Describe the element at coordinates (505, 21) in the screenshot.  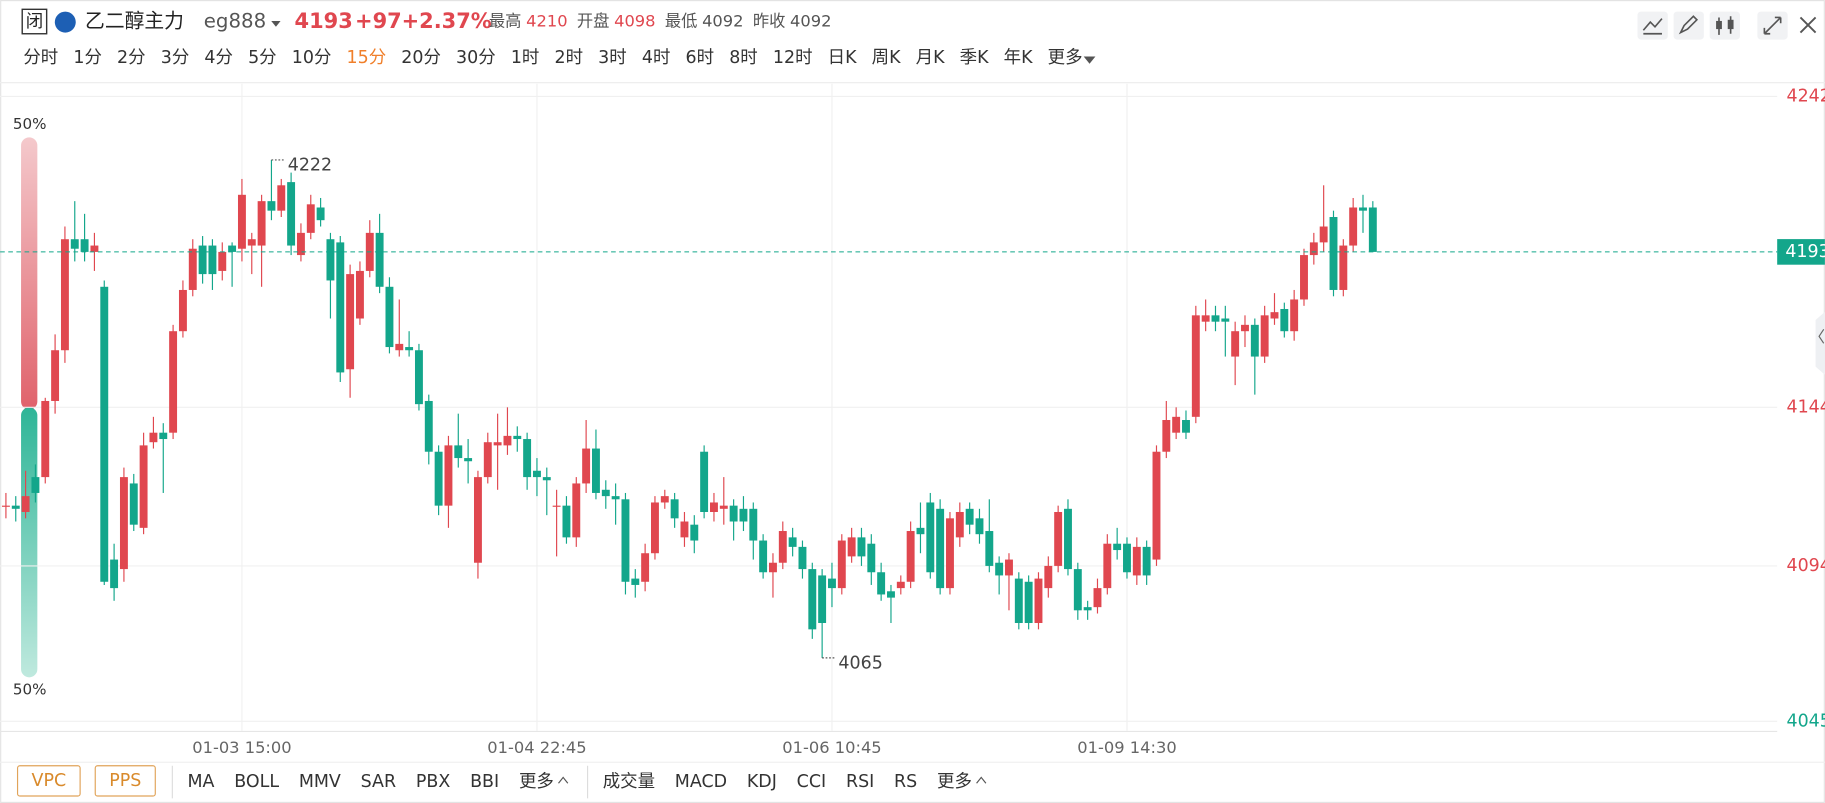
I see `stat-label: 最高` at that location.